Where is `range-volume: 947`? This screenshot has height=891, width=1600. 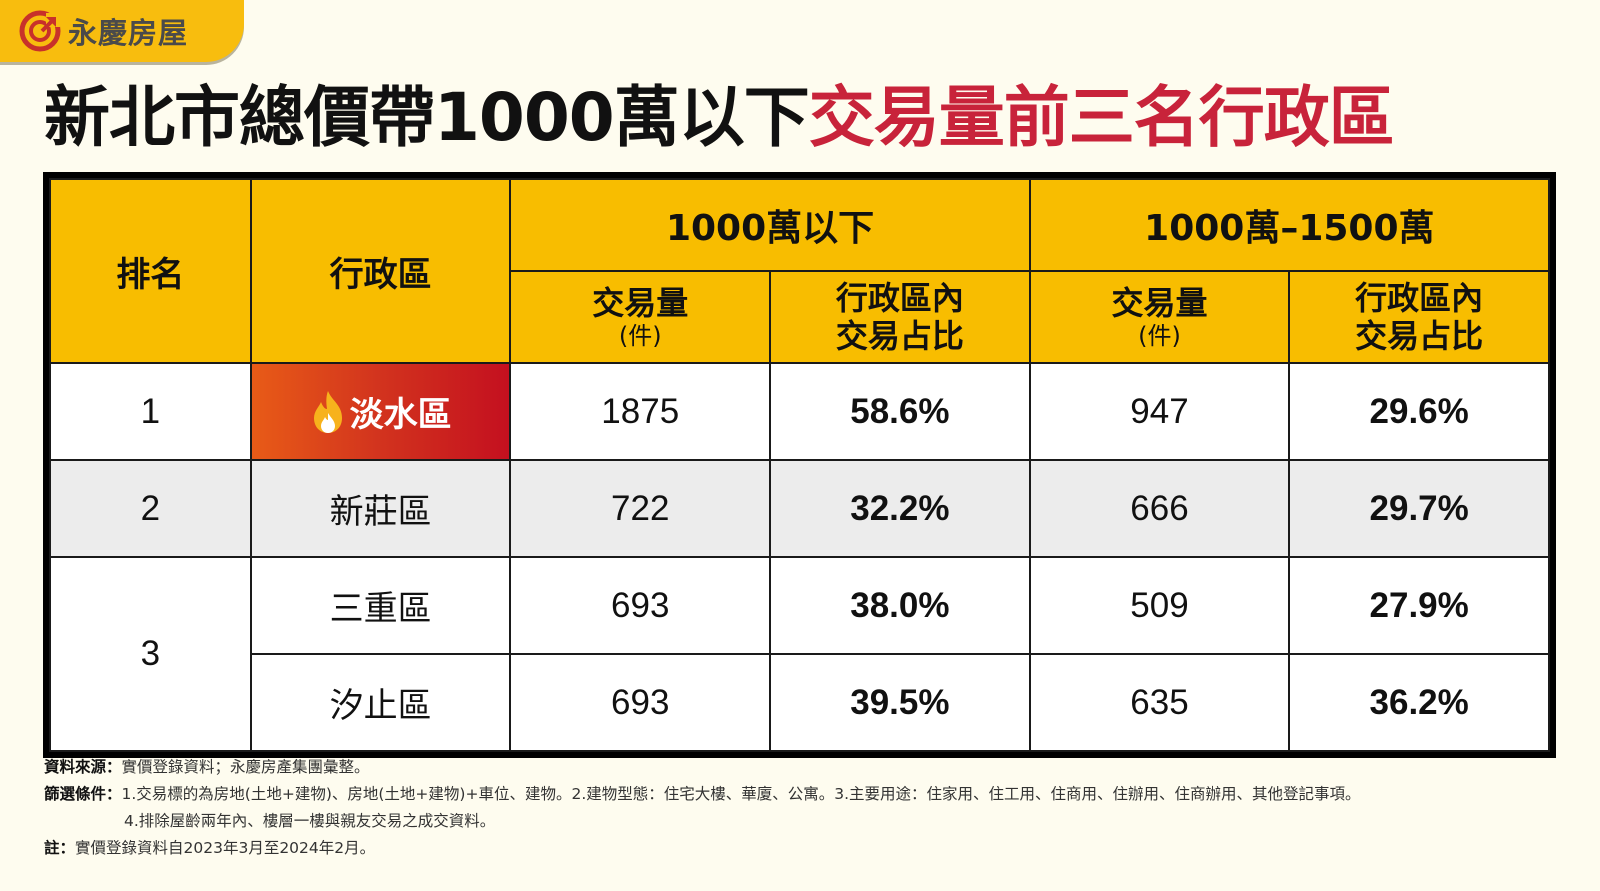 range-volume: 947 is located at coordinates (1159, 411).